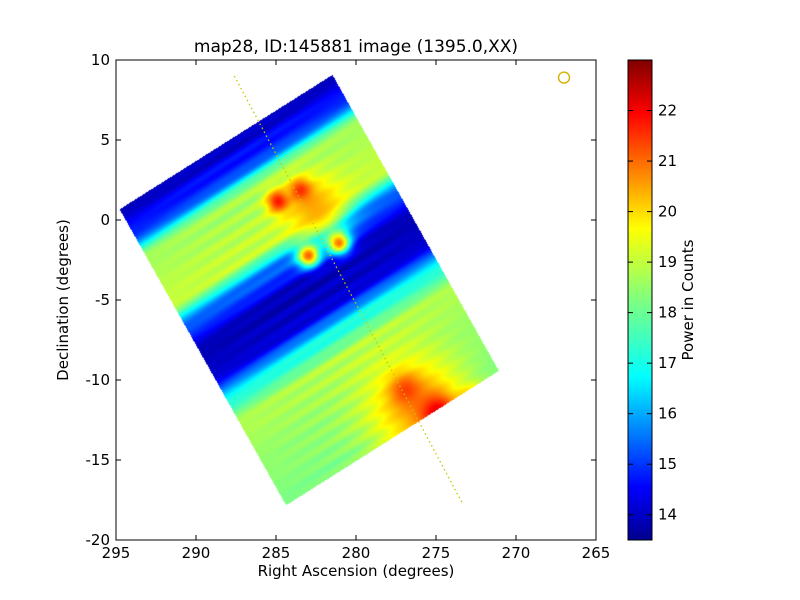 The image size is (800, 600). Describe the element at coordinates (688, 299) in the screenshot. I see `colorbar-label: Power in Counts` at that location.